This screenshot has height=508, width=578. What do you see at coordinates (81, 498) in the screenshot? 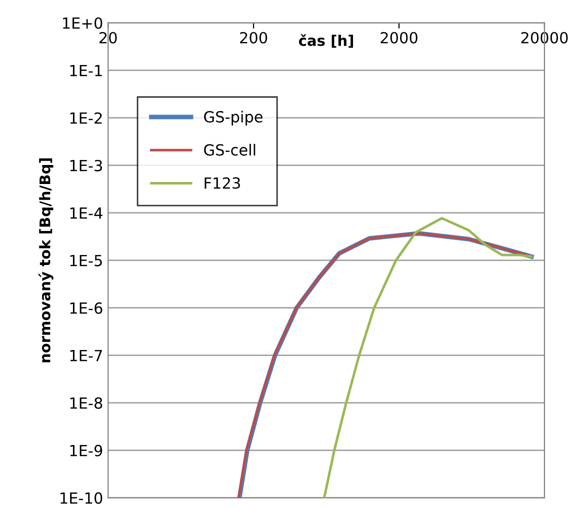
I see `y-tick-label: 1E-10` at bounding box center [81, 498].